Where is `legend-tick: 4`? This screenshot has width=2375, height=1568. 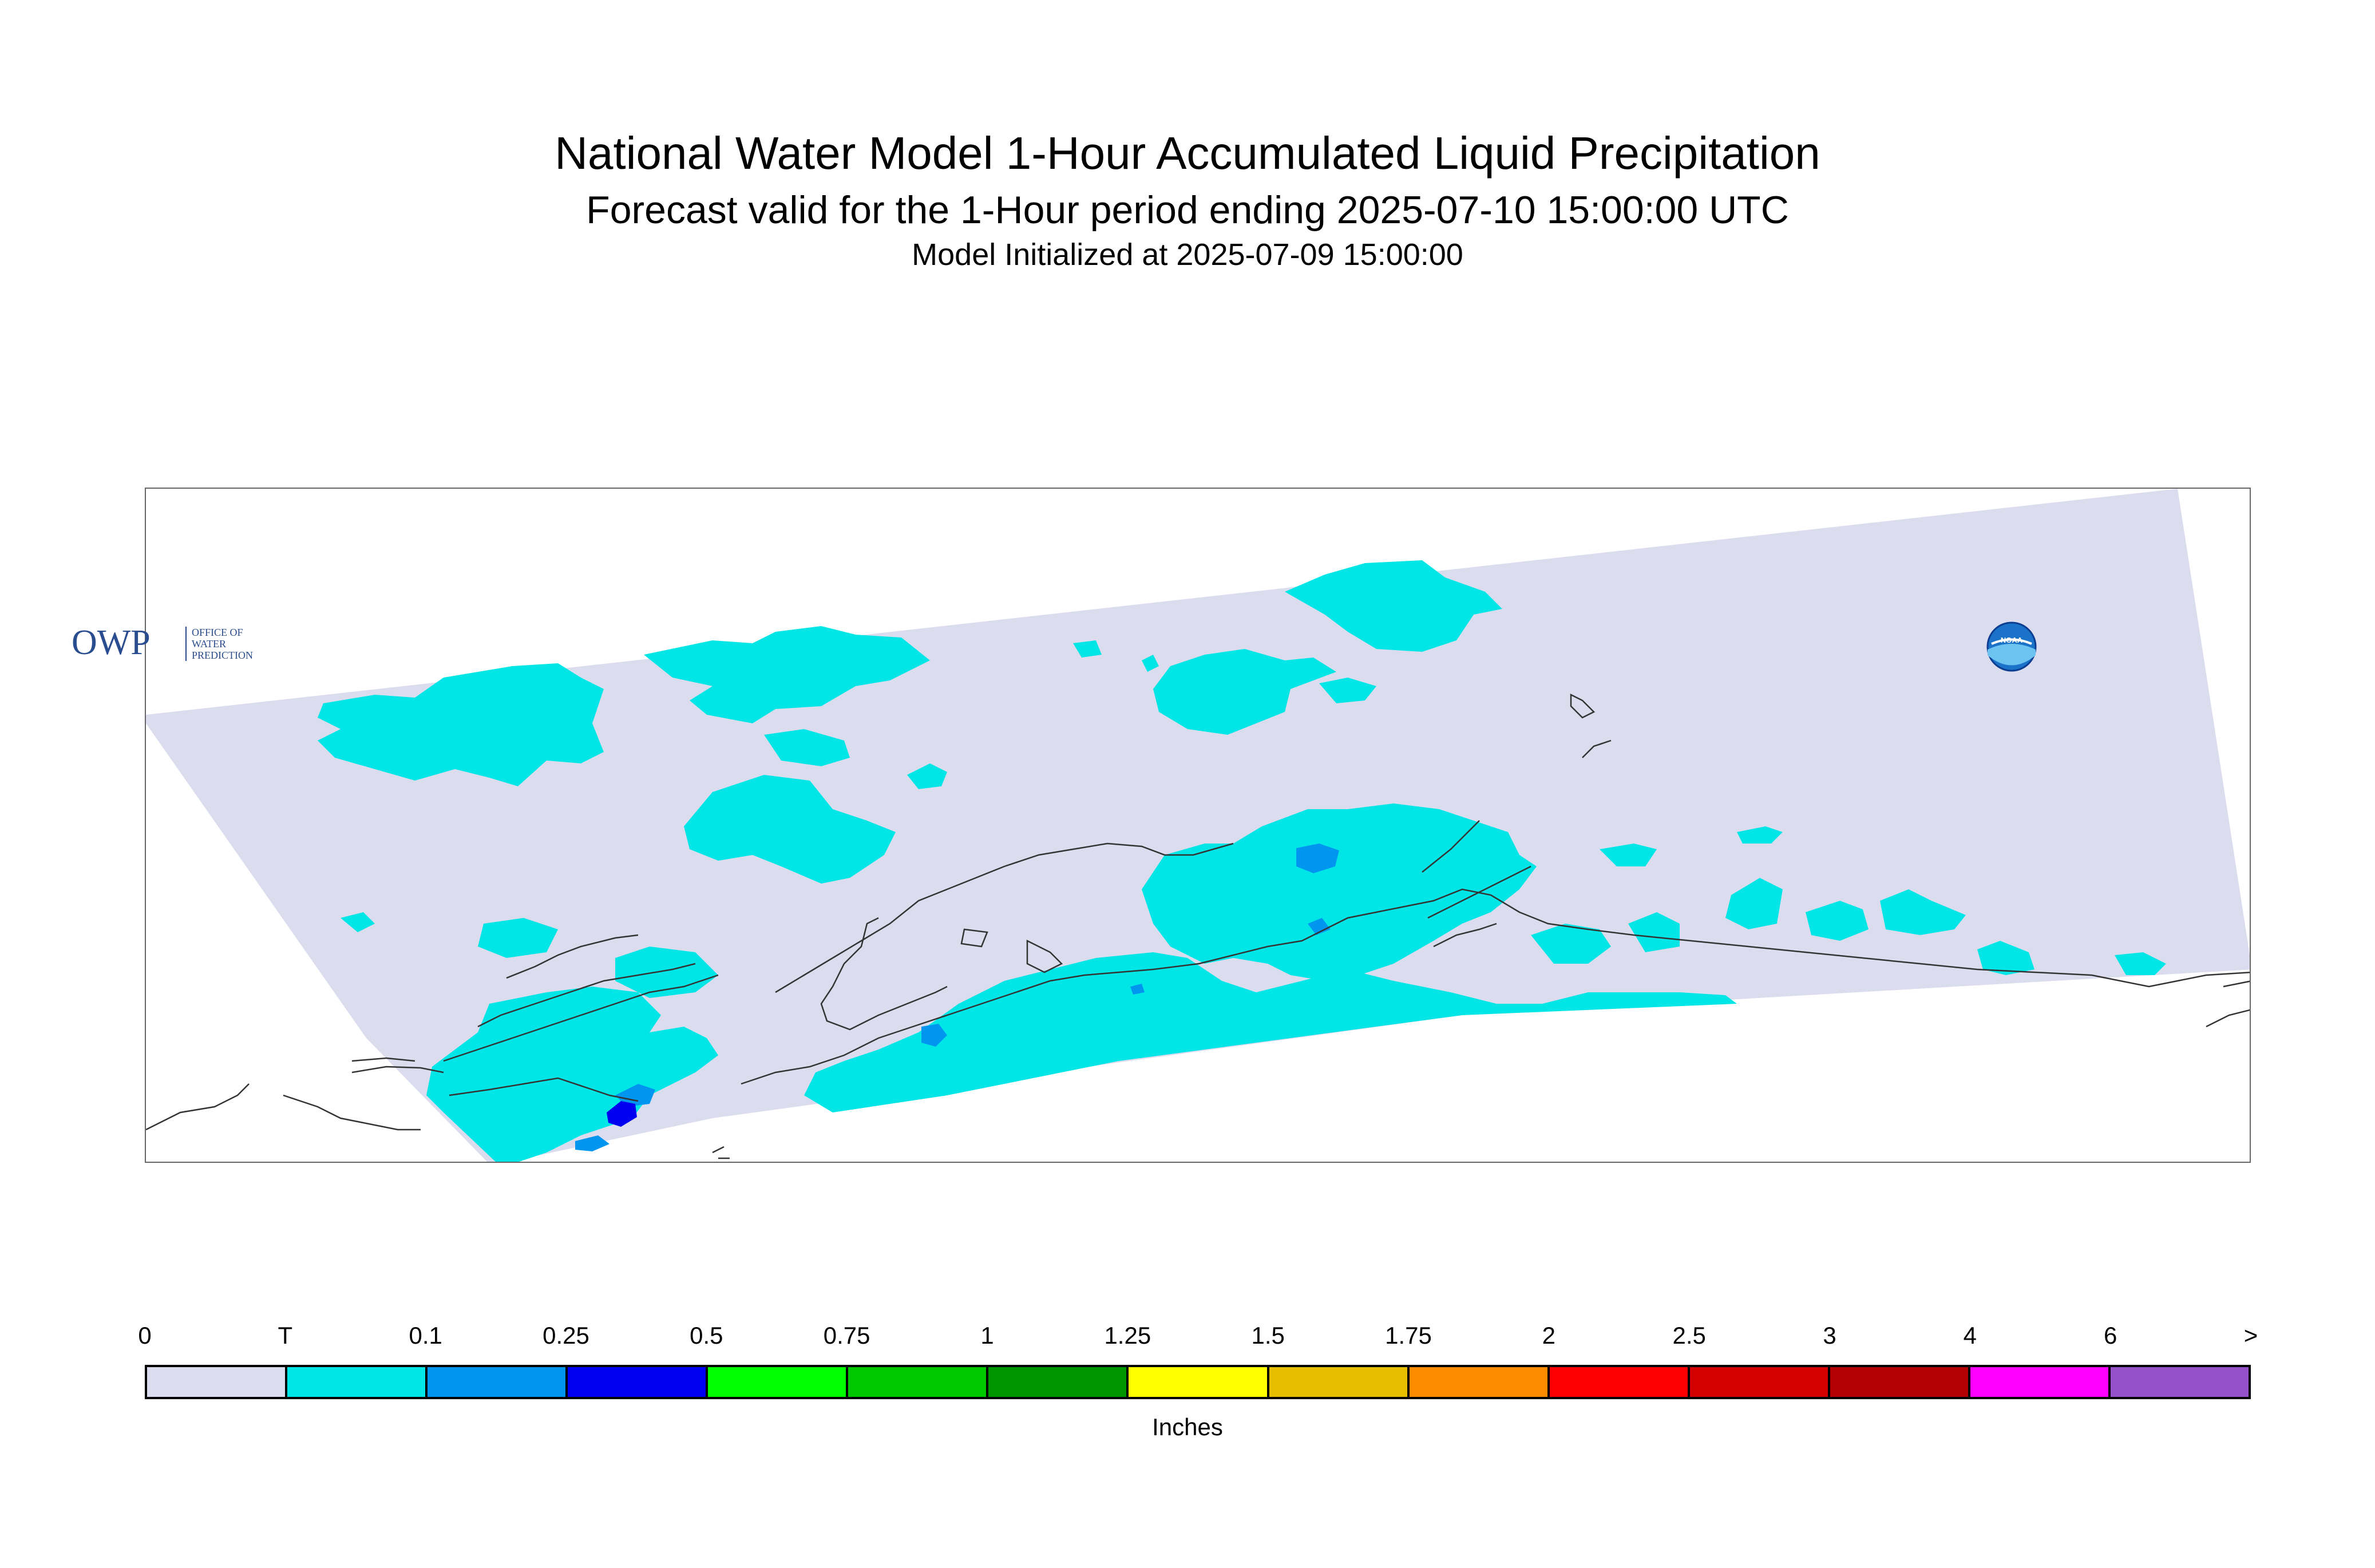
legend-tick: 4 is located at coordinates (1970, 1335).